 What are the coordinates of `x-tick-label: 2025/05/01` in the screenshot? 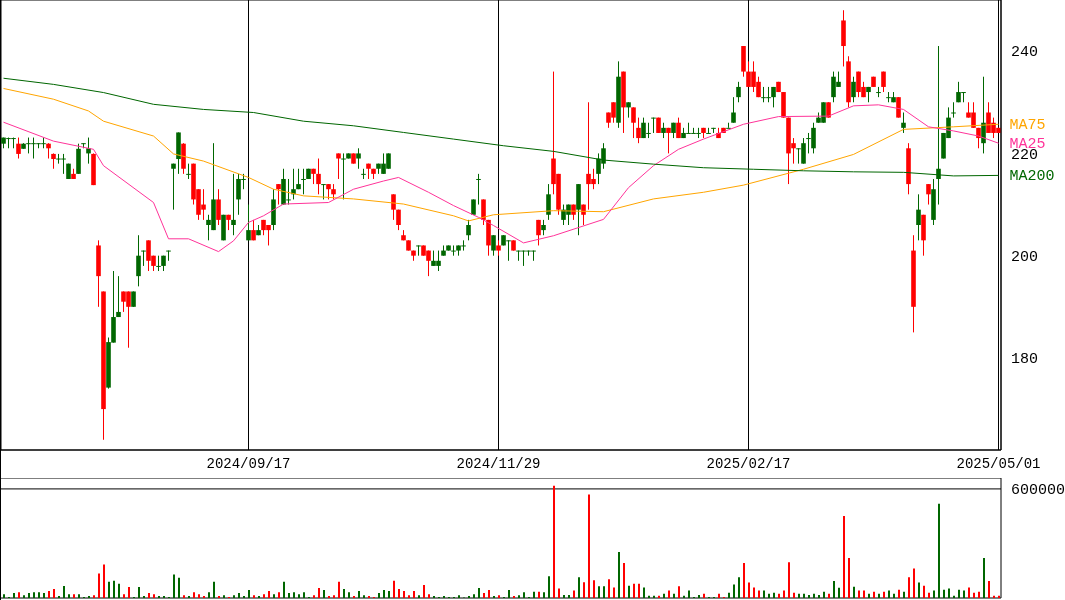 It's located at (998, 463).